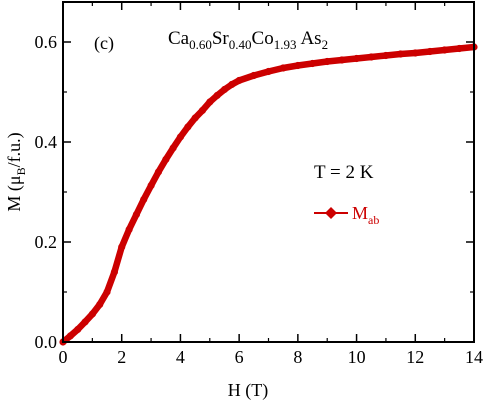  What do you see at coordinates (357, 357) in the screenshot?
I see `x-tick-label: 10` at bounding box center [357, 357].